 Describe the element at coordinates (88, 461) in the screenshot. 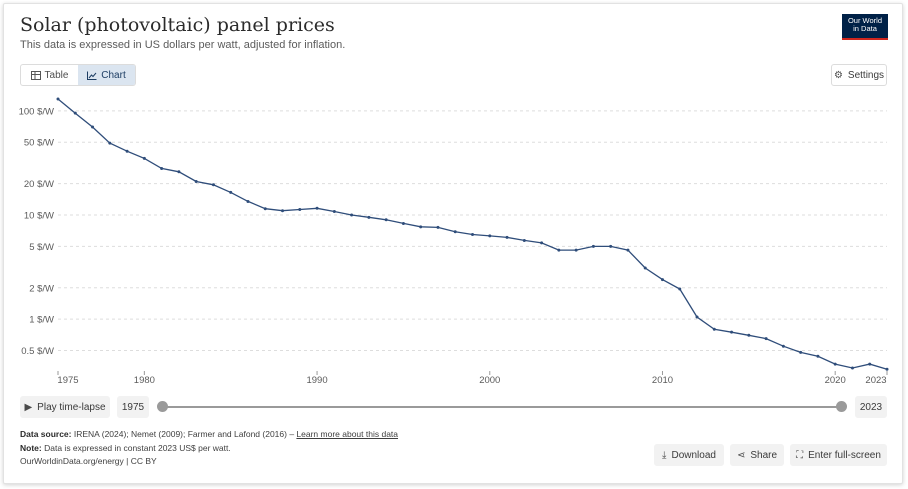

I see `credit-line: OurWorldinData.org/energy | CC BY` at that location.